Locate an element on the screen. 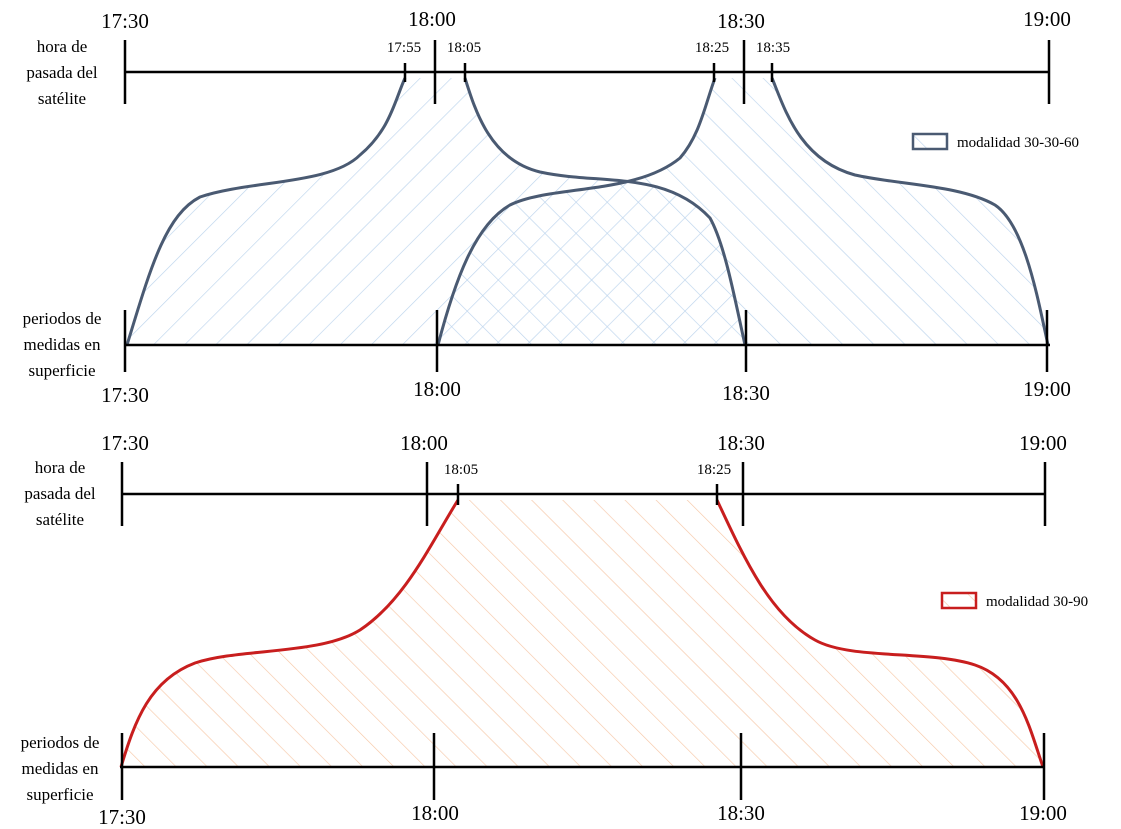 The image size is (1121, 829). top-surf-label: medidas en is located at coordinates (62, 344).